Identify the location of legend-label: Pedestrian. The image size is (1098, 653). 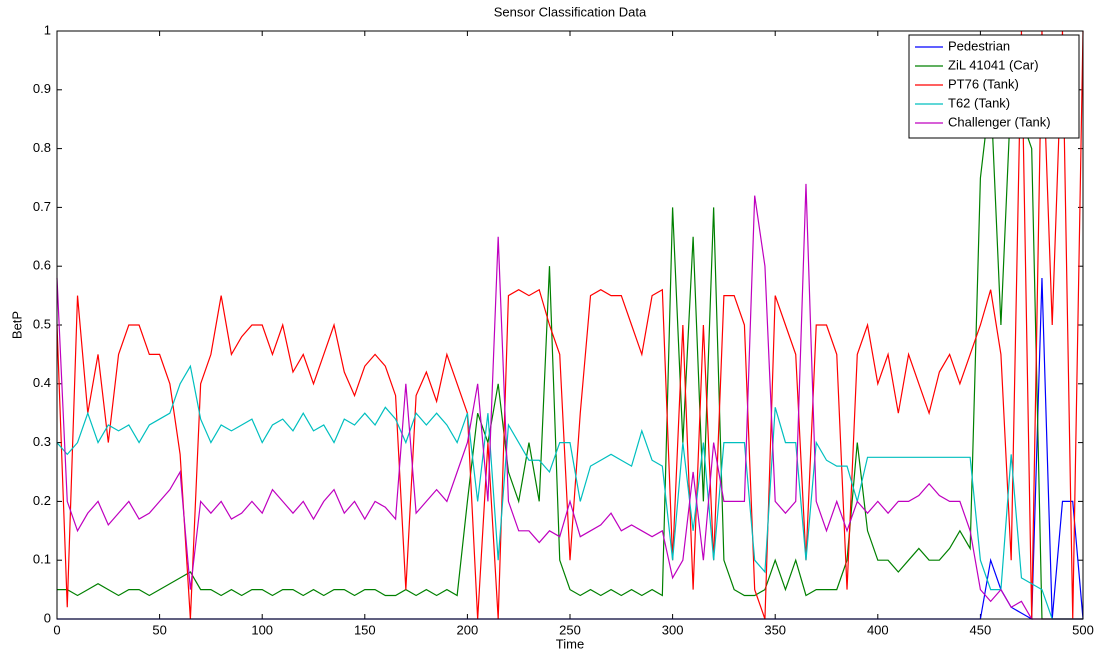
(979, 45).